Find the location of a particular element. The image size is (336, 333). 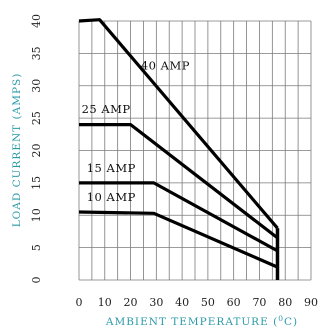

series-label: 15 AMP is located at coordinates (111, 168).